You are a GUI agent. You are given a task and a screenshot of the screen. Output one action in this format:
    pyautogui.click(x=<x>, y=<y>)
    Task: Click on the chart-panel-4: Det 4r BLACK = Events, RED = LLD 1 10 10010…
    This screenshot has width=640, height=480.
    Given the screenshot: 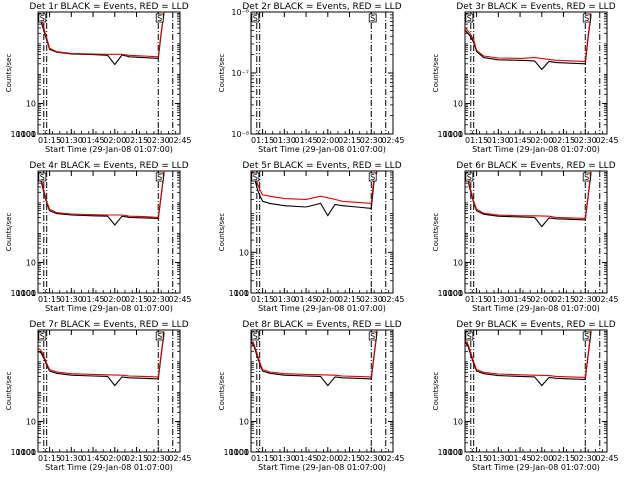 What is the action you would take?
    pyautogui.click(x=98, y=237)
    